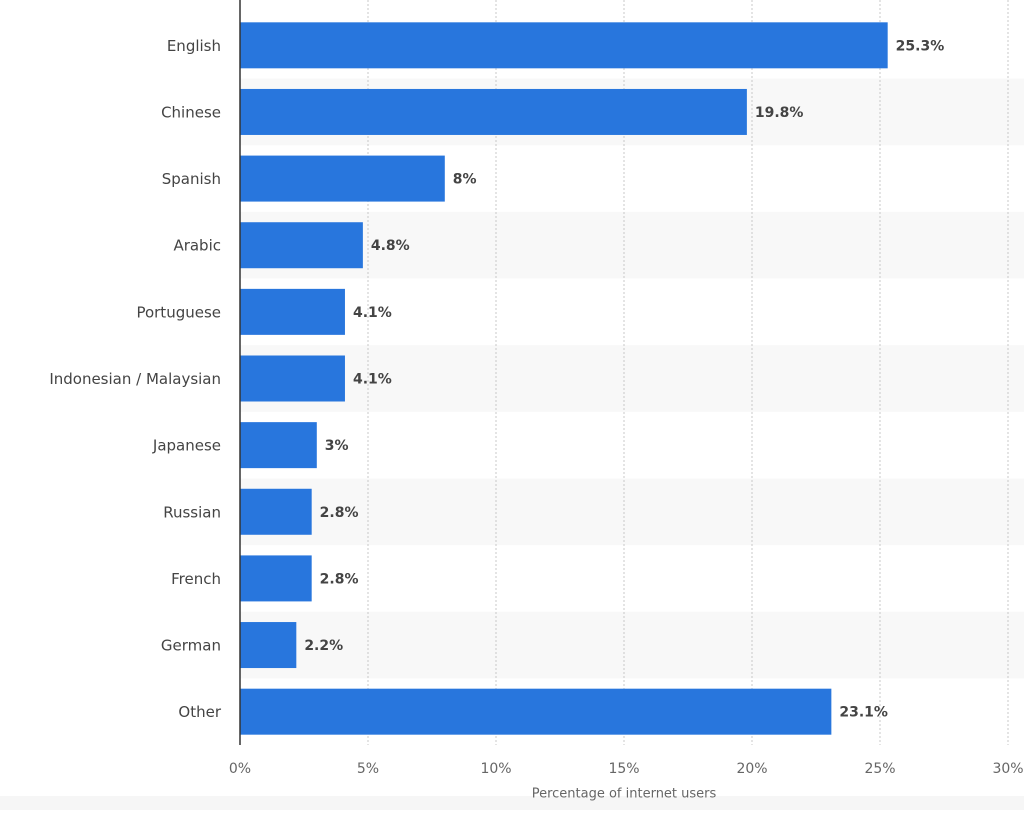  What do you see at coordinates (191, 646) in the screenshot?
I see `y-tick-label: German` at bounding box center [191, 646].